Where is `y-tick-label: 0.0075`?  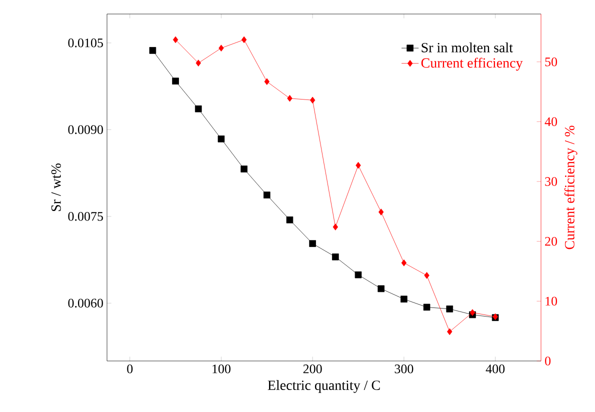
y-tick-label: 0.0075 is located at coordinates (85, 216).